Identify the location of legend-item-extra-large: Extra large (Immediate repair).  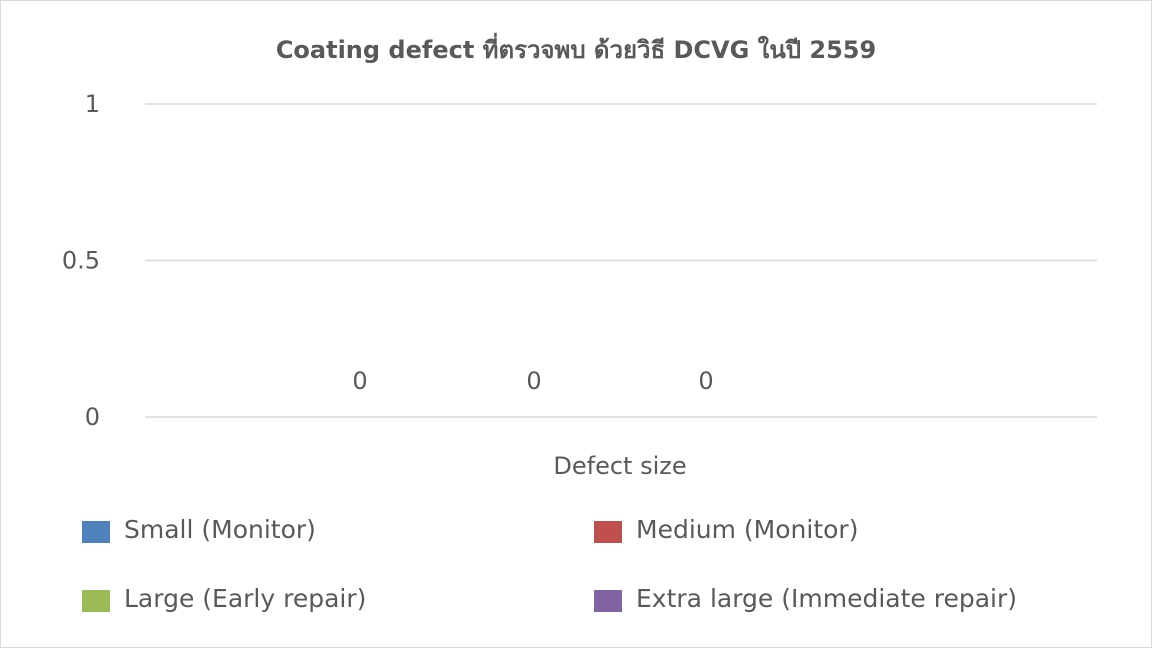
(854, 599).